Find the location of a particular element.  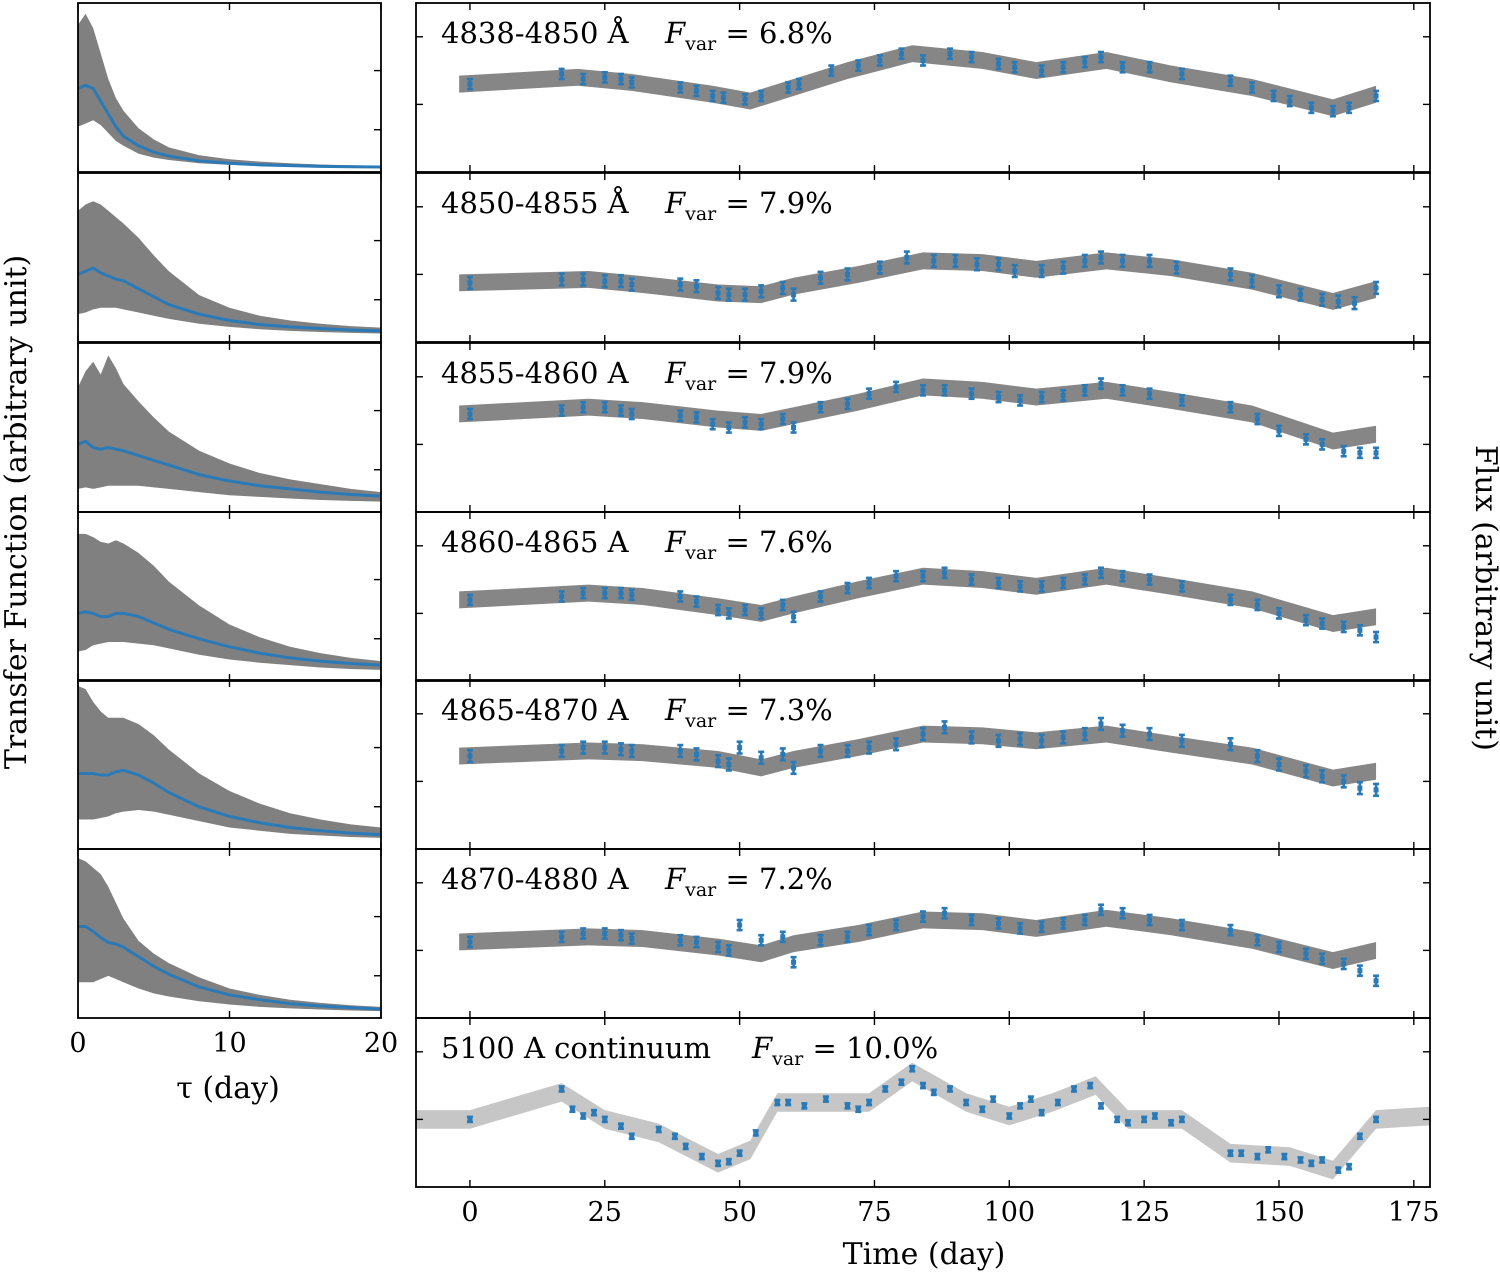

lc-band-label: 4865-4870 A is located at coordinates (535, 710).